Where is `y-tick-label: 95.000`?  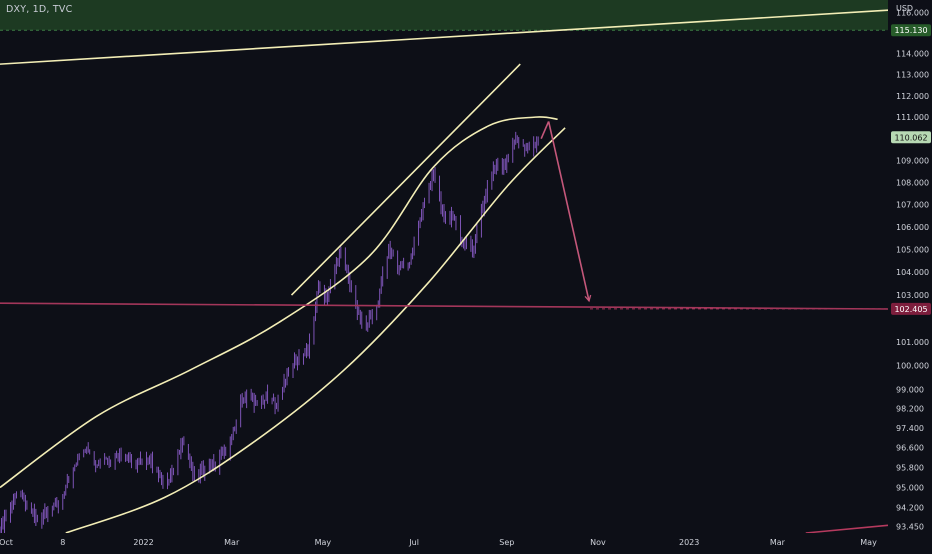 y-tick-label: 95.000 is located at coordinates (910, 487).